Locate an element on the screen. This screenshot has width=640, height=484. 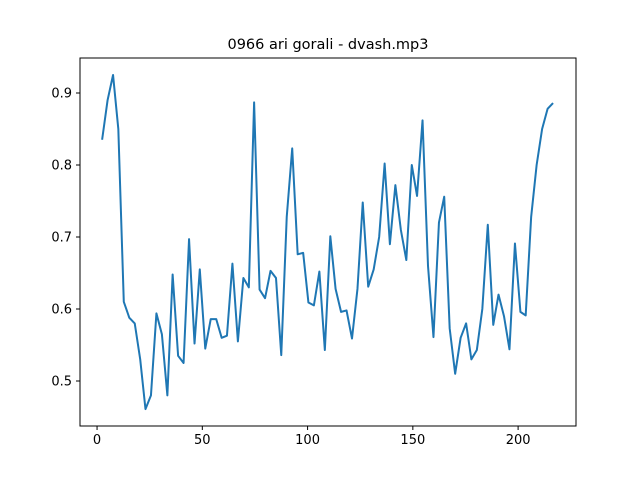
y-tick-label: 0.9 is located at coordinates (61, 93).